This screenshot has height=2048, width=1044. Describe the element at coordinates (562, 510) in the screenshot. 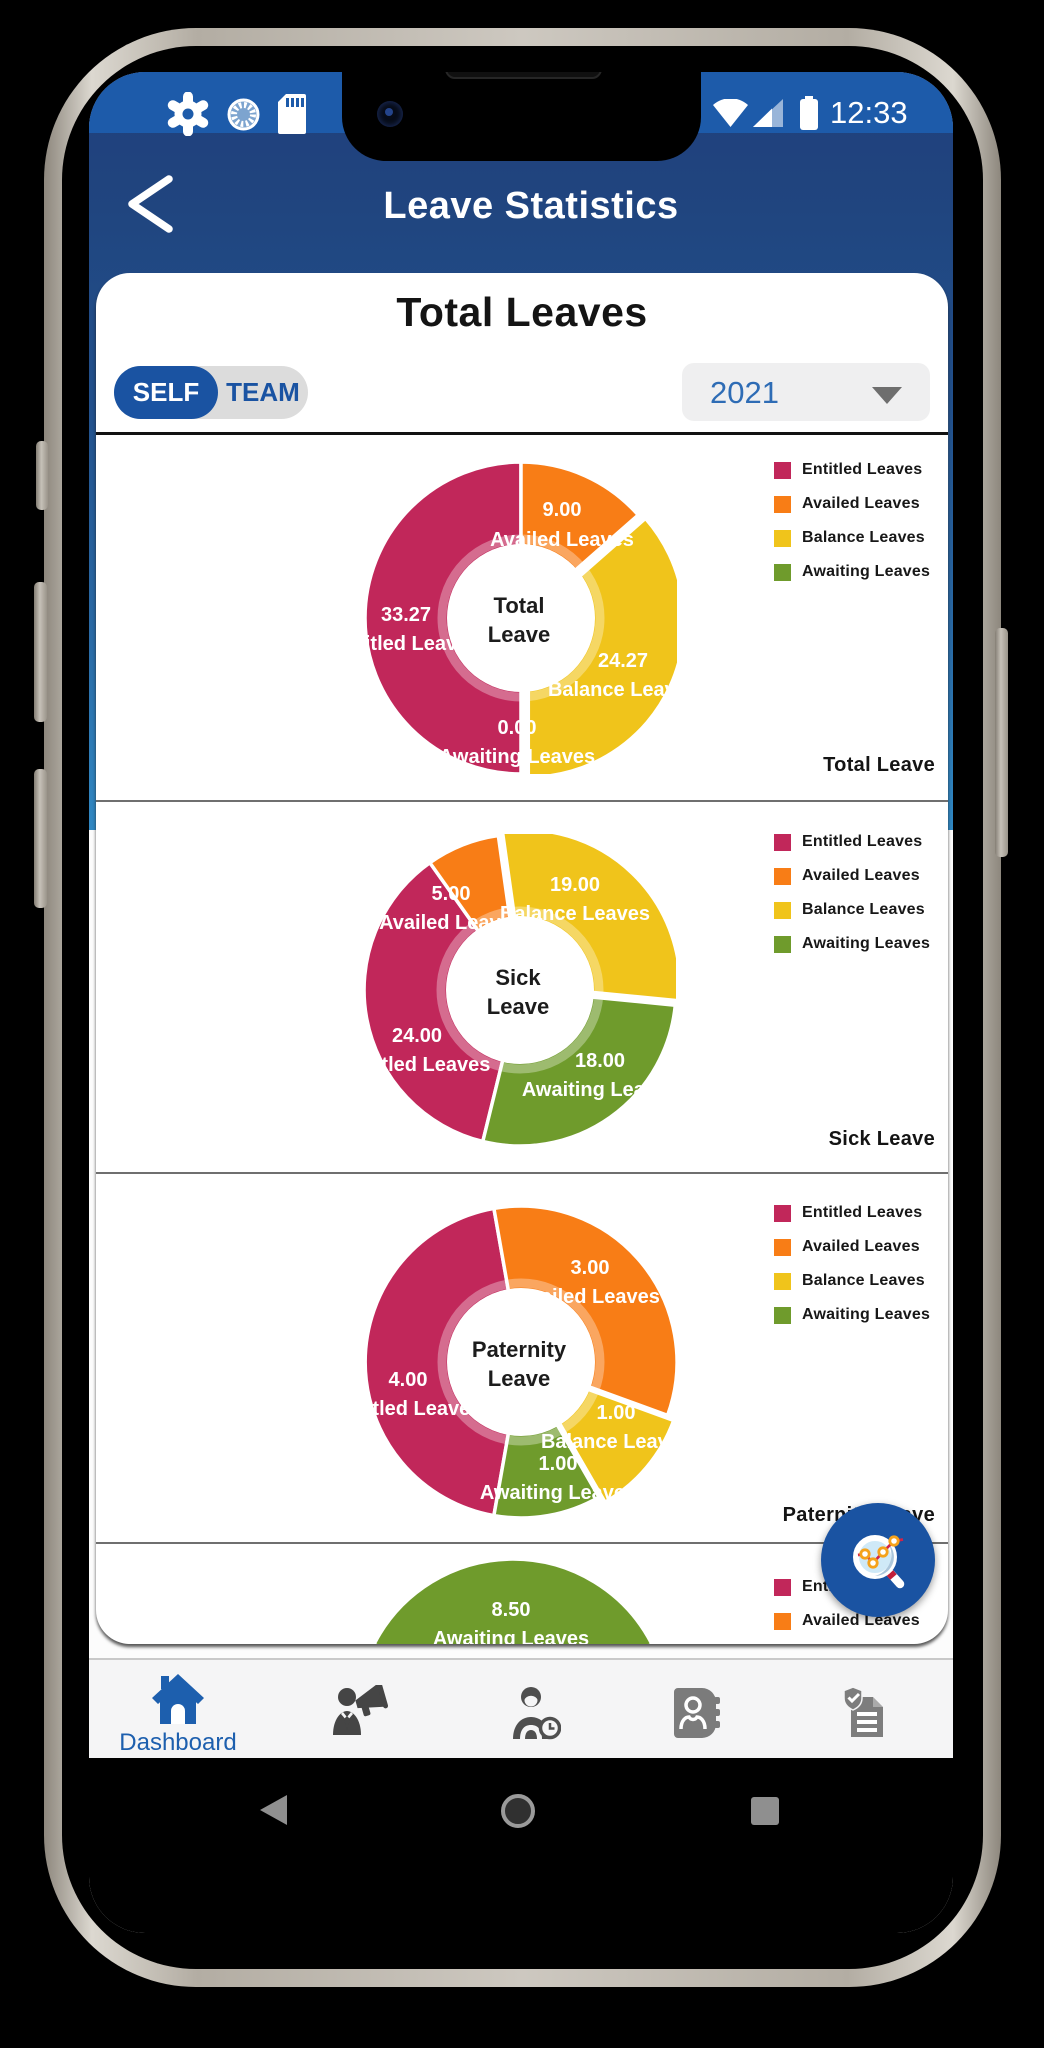

I see `svg-text: 9.00` at that location.